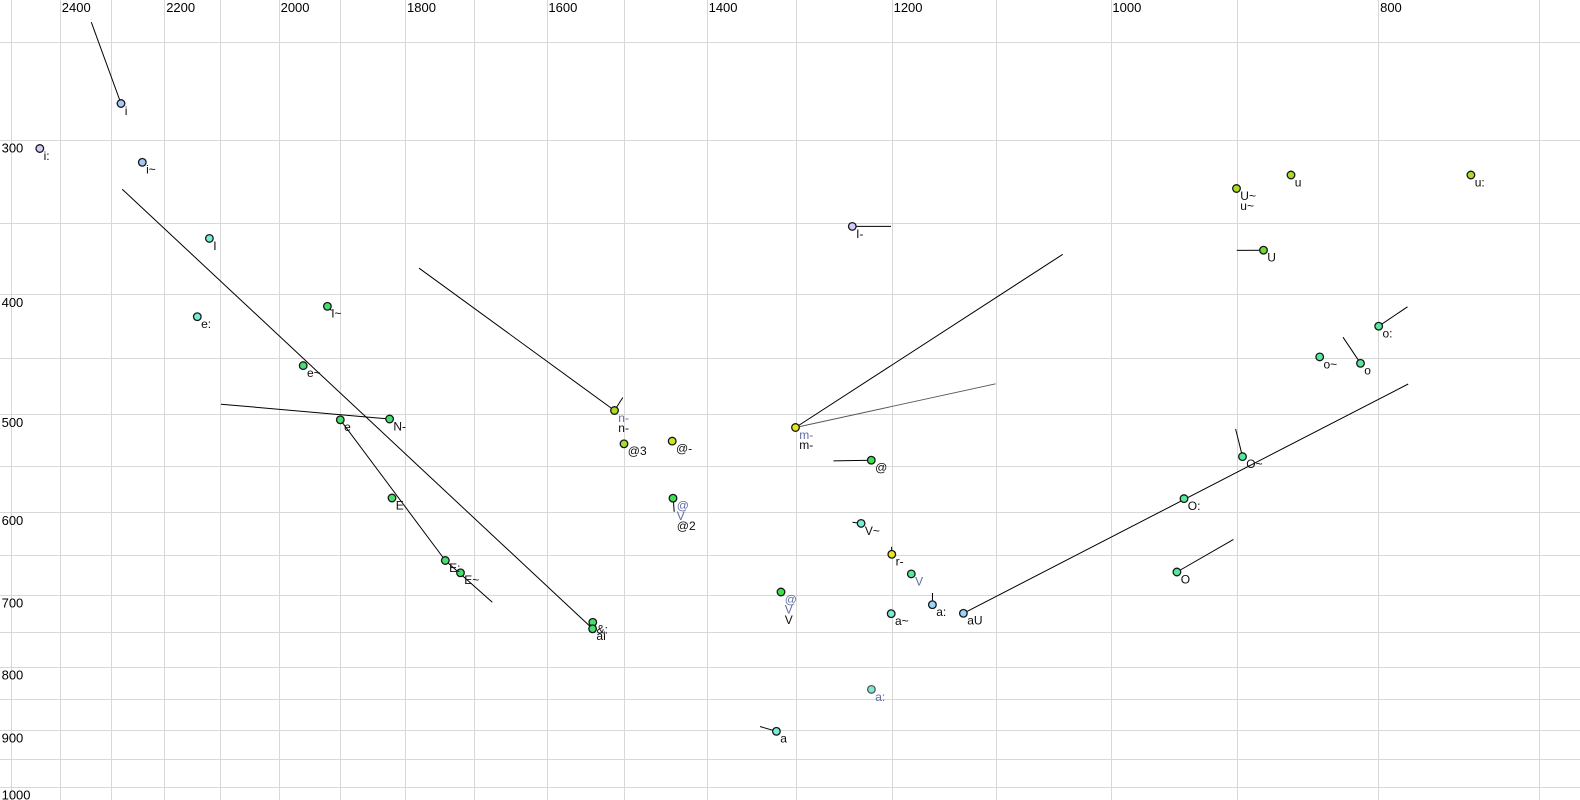 Image resolution: width=1580 pixels, height=800 pixels. What do you see at coordinates (126, 111) in the screenshot?
I see `svg-text: i` at bounding box center [126, 111].